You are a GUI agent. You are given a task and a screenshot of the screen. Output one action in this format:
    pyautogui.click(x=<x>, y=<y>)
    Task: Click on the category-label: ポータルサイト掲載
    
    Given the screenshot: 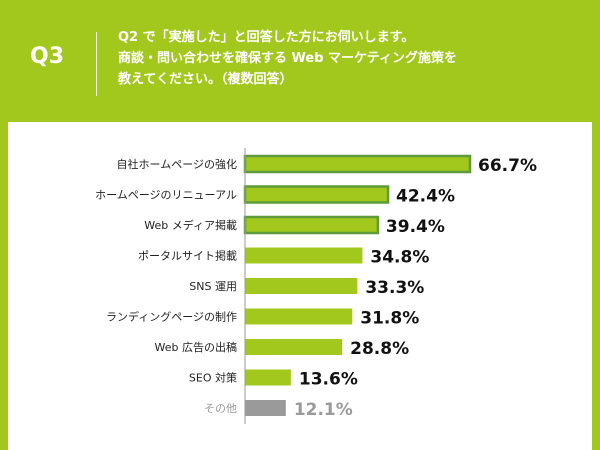 What is the action you would take?
    pyautogui.click(x=187, y=256)
    